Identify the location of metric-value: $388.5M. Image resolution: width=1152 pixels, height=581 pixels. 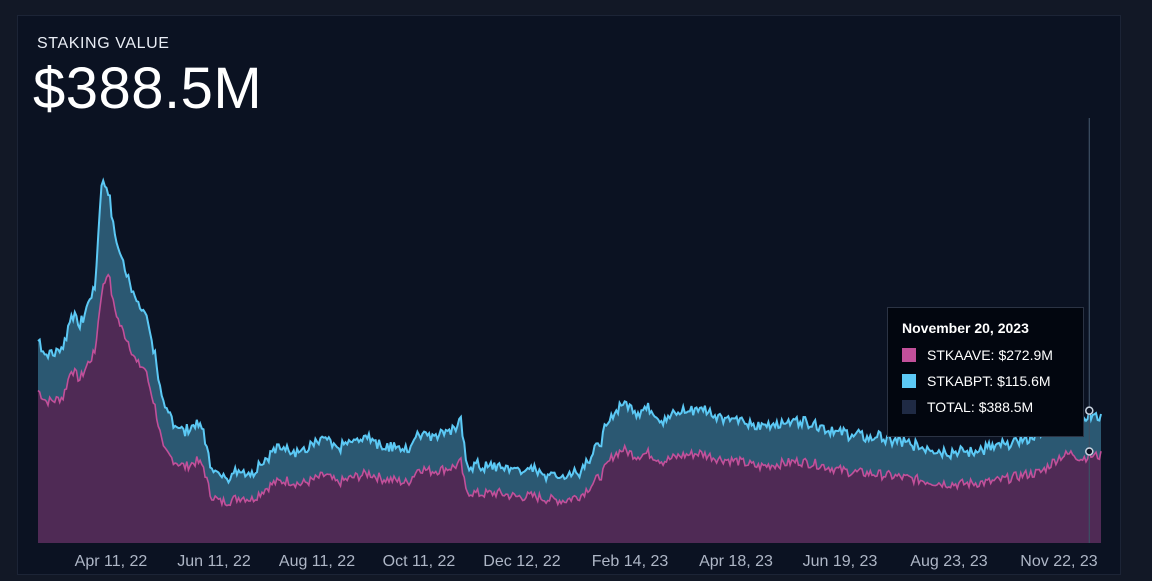
(148, 88).